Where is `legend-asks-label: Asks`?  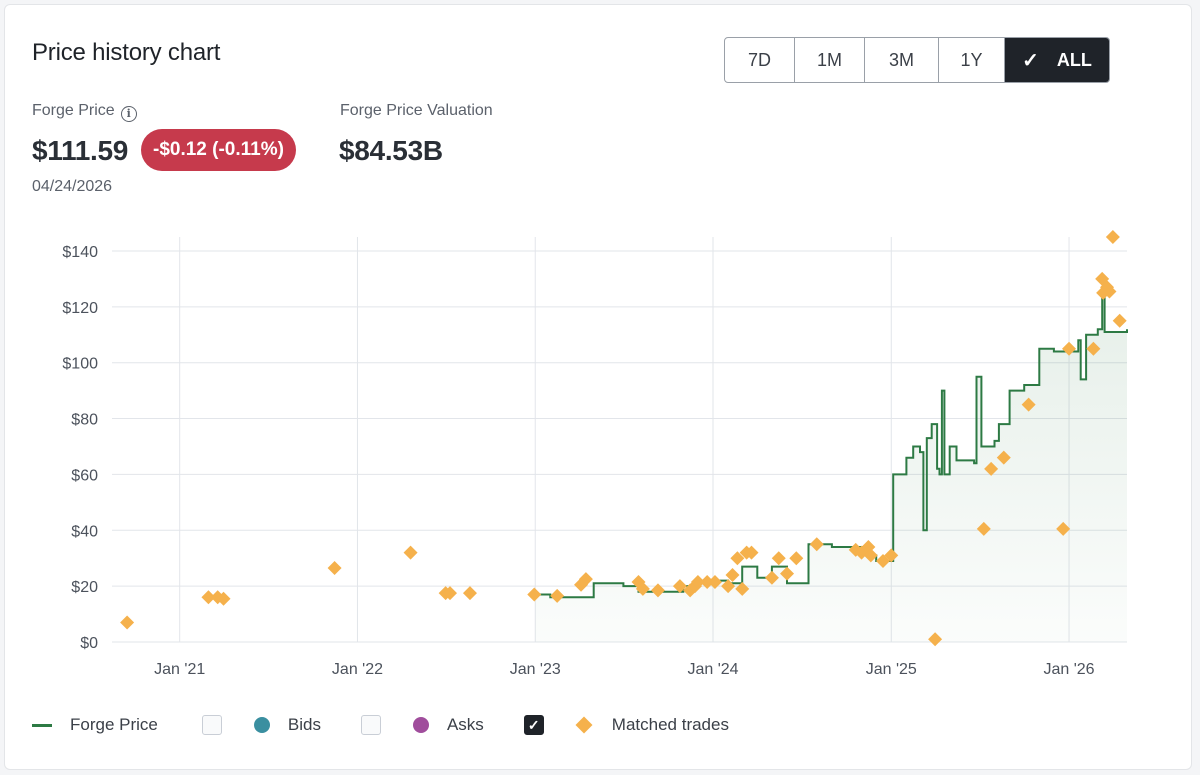
legend-asks-label: Asks is located at coordinates (465, 724).